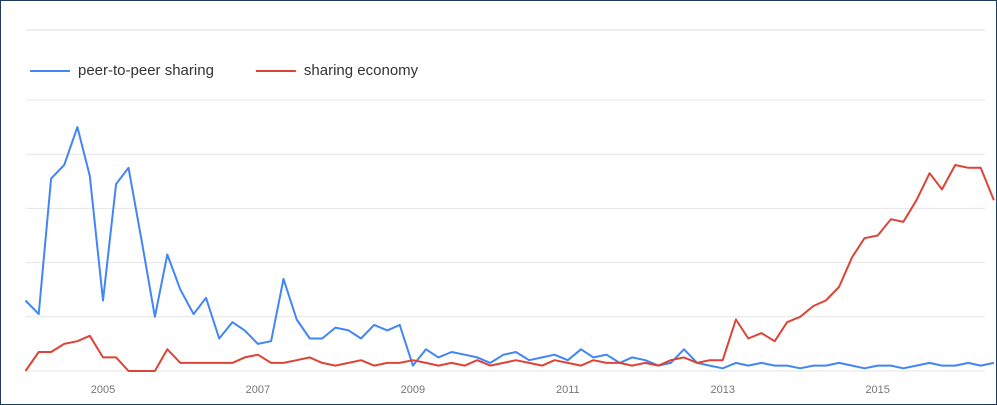 The height and width of the screenshot is (405, 997). I want to click on x-tick-label: 2015, so click(877, 390).